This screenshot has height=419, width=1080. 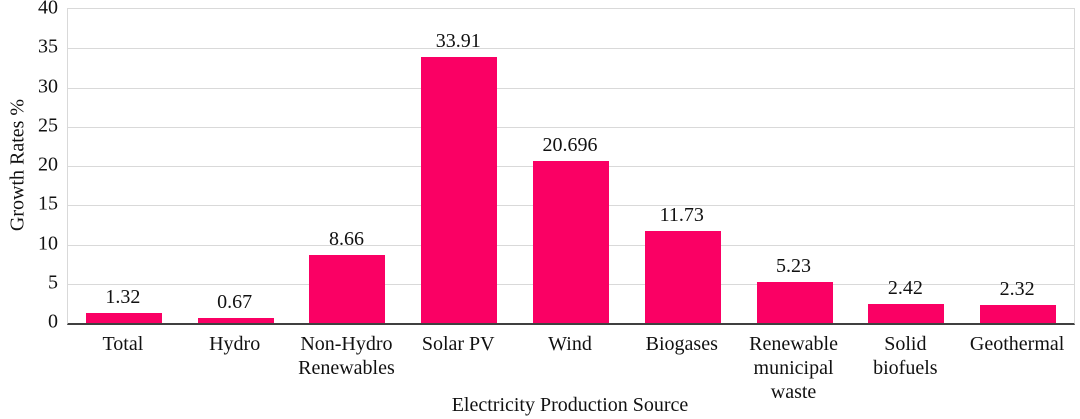 I want to click on y-tick-label: 35, so click(x=48, y=46).